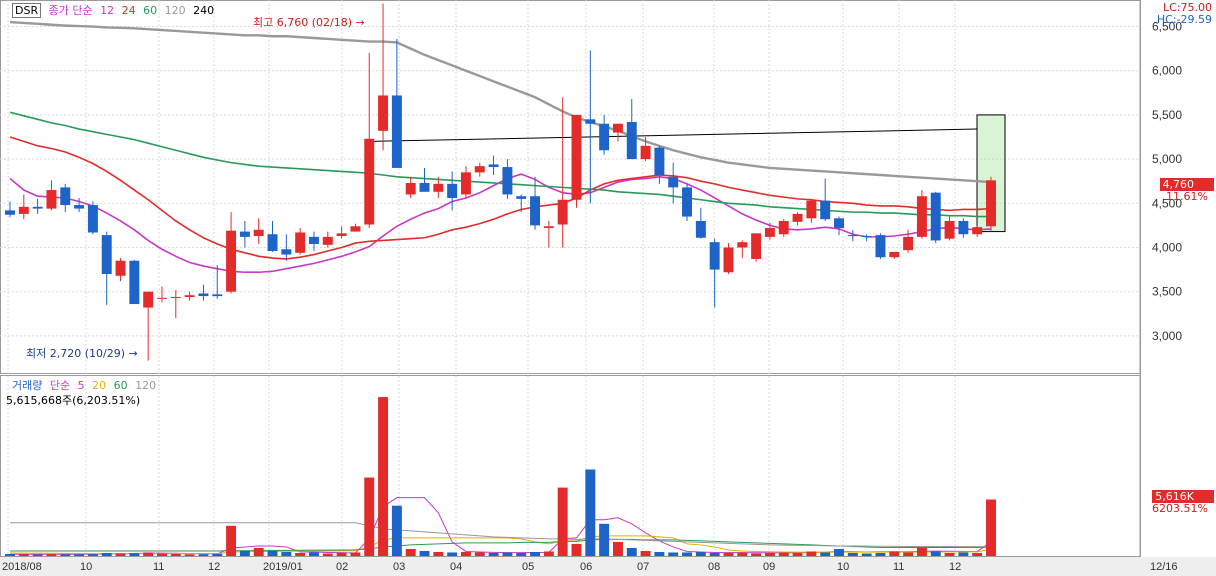  I want to click on price-tick-label: 5,500, so click(1167, 115).